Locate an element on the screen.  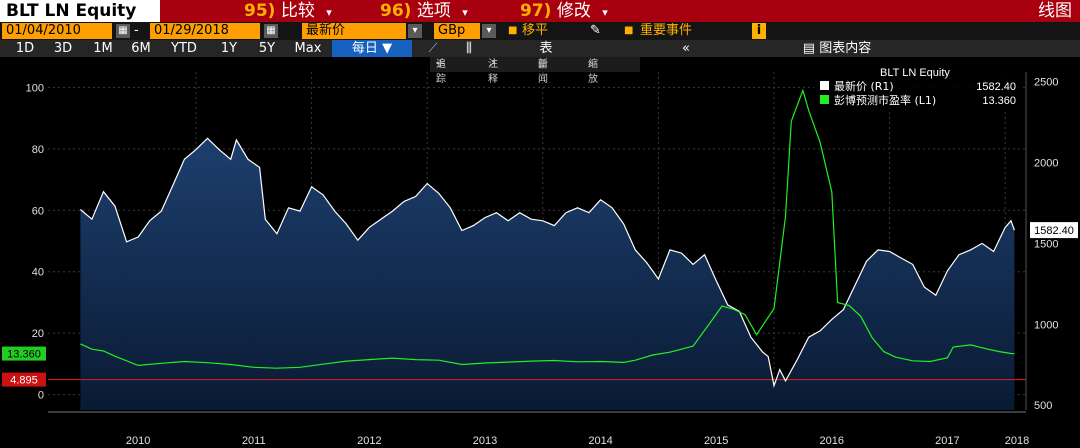
line-chart-icon: ⟋ is located at coordinates (433, 48).